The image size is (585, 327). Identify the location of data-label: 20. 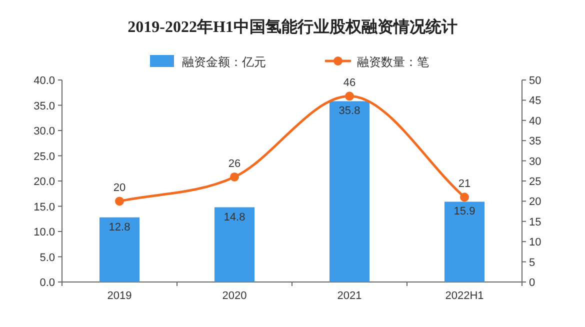
(119, 188).